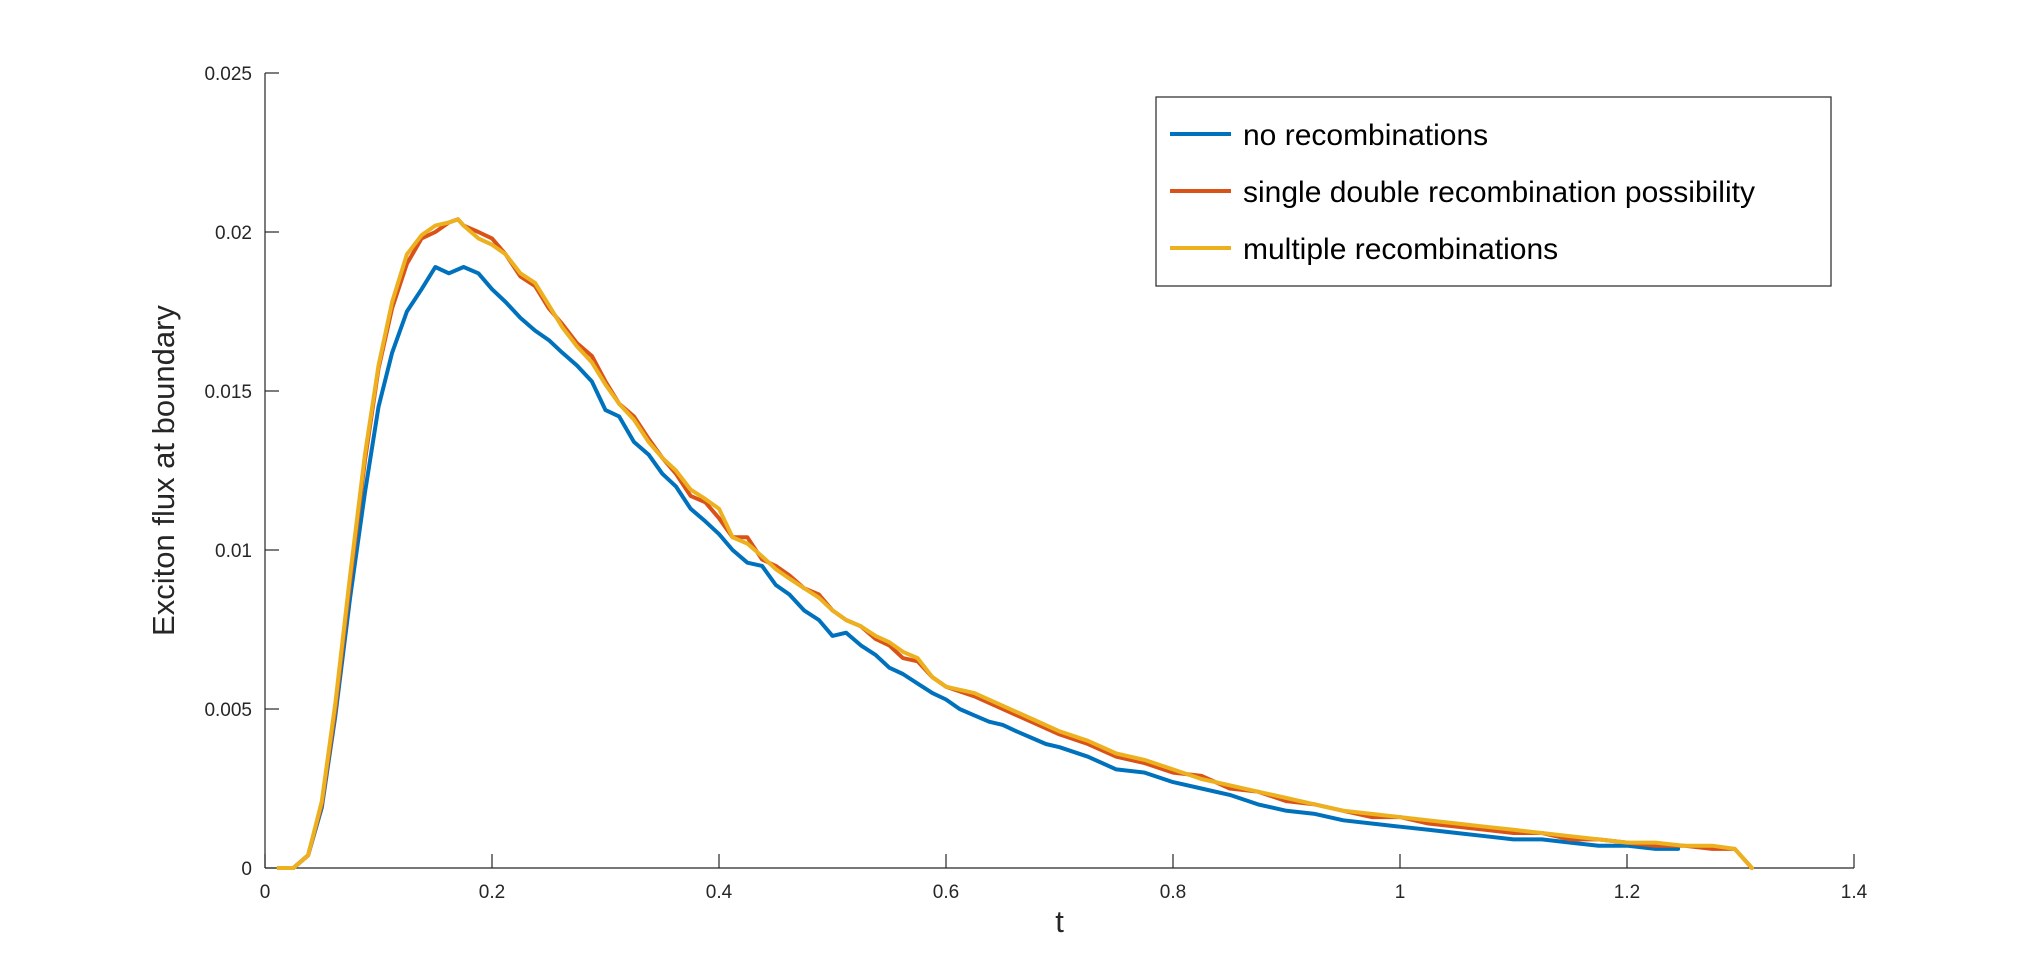 The height and width of the screenshot is (965, 2028). I want to click on x-tick-label: 1.4, so click(1854, 892).